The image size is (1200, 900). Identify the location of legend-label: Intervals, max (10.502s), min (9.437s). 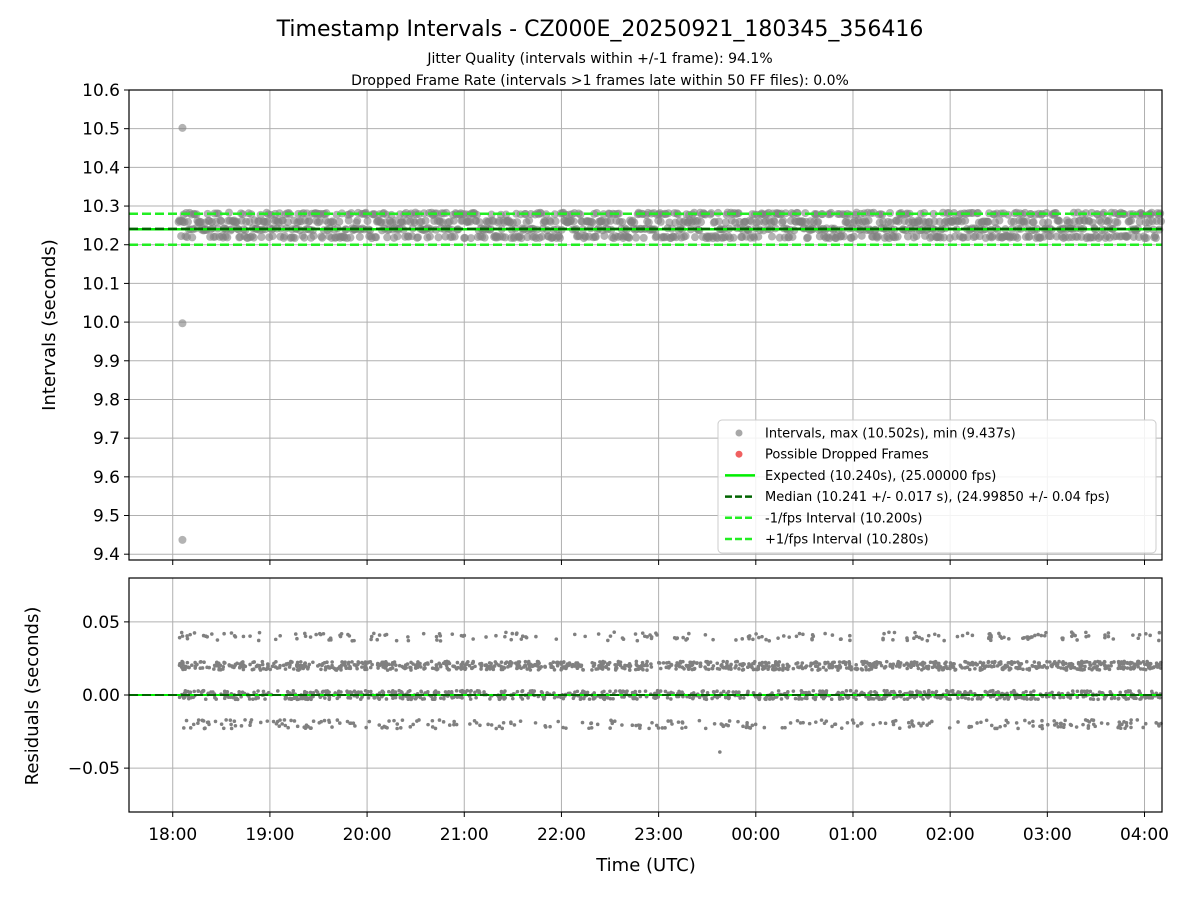
(890, 434).